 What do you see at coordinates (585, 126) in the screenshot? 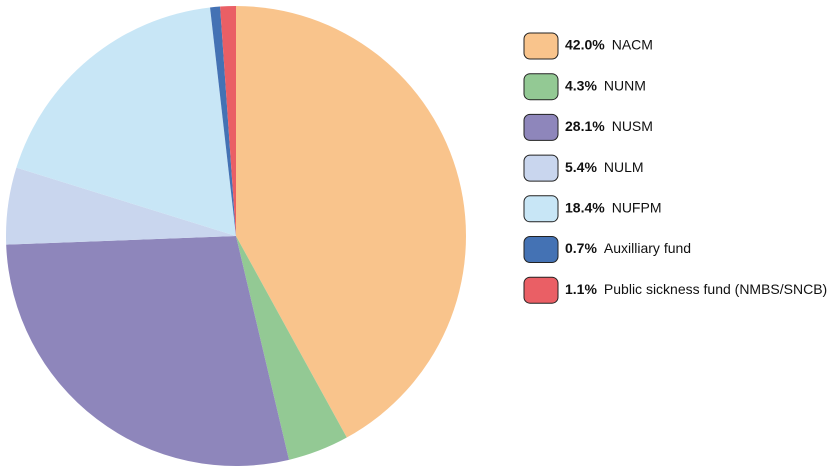
I see `legend-value: 28.1%` at bounding box center [585, 126].